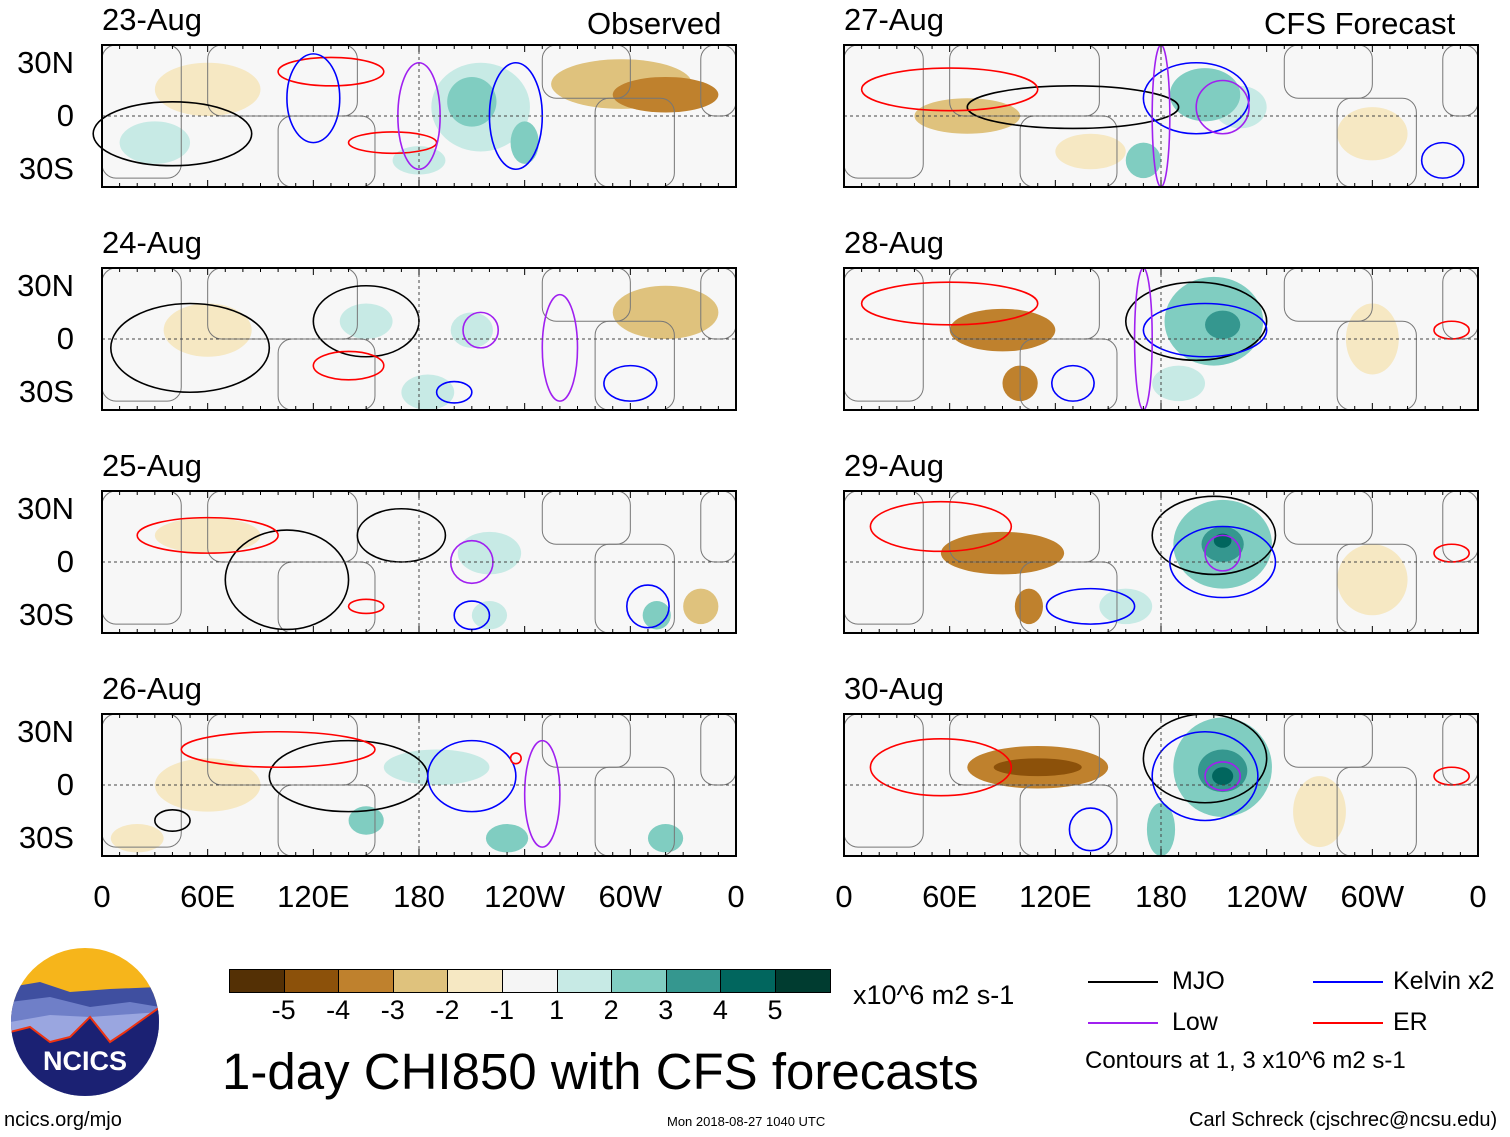 The width and height of the screenshot is (1510, 1137). I want to click on panel-date: 29-Aug, so click(894, 465).